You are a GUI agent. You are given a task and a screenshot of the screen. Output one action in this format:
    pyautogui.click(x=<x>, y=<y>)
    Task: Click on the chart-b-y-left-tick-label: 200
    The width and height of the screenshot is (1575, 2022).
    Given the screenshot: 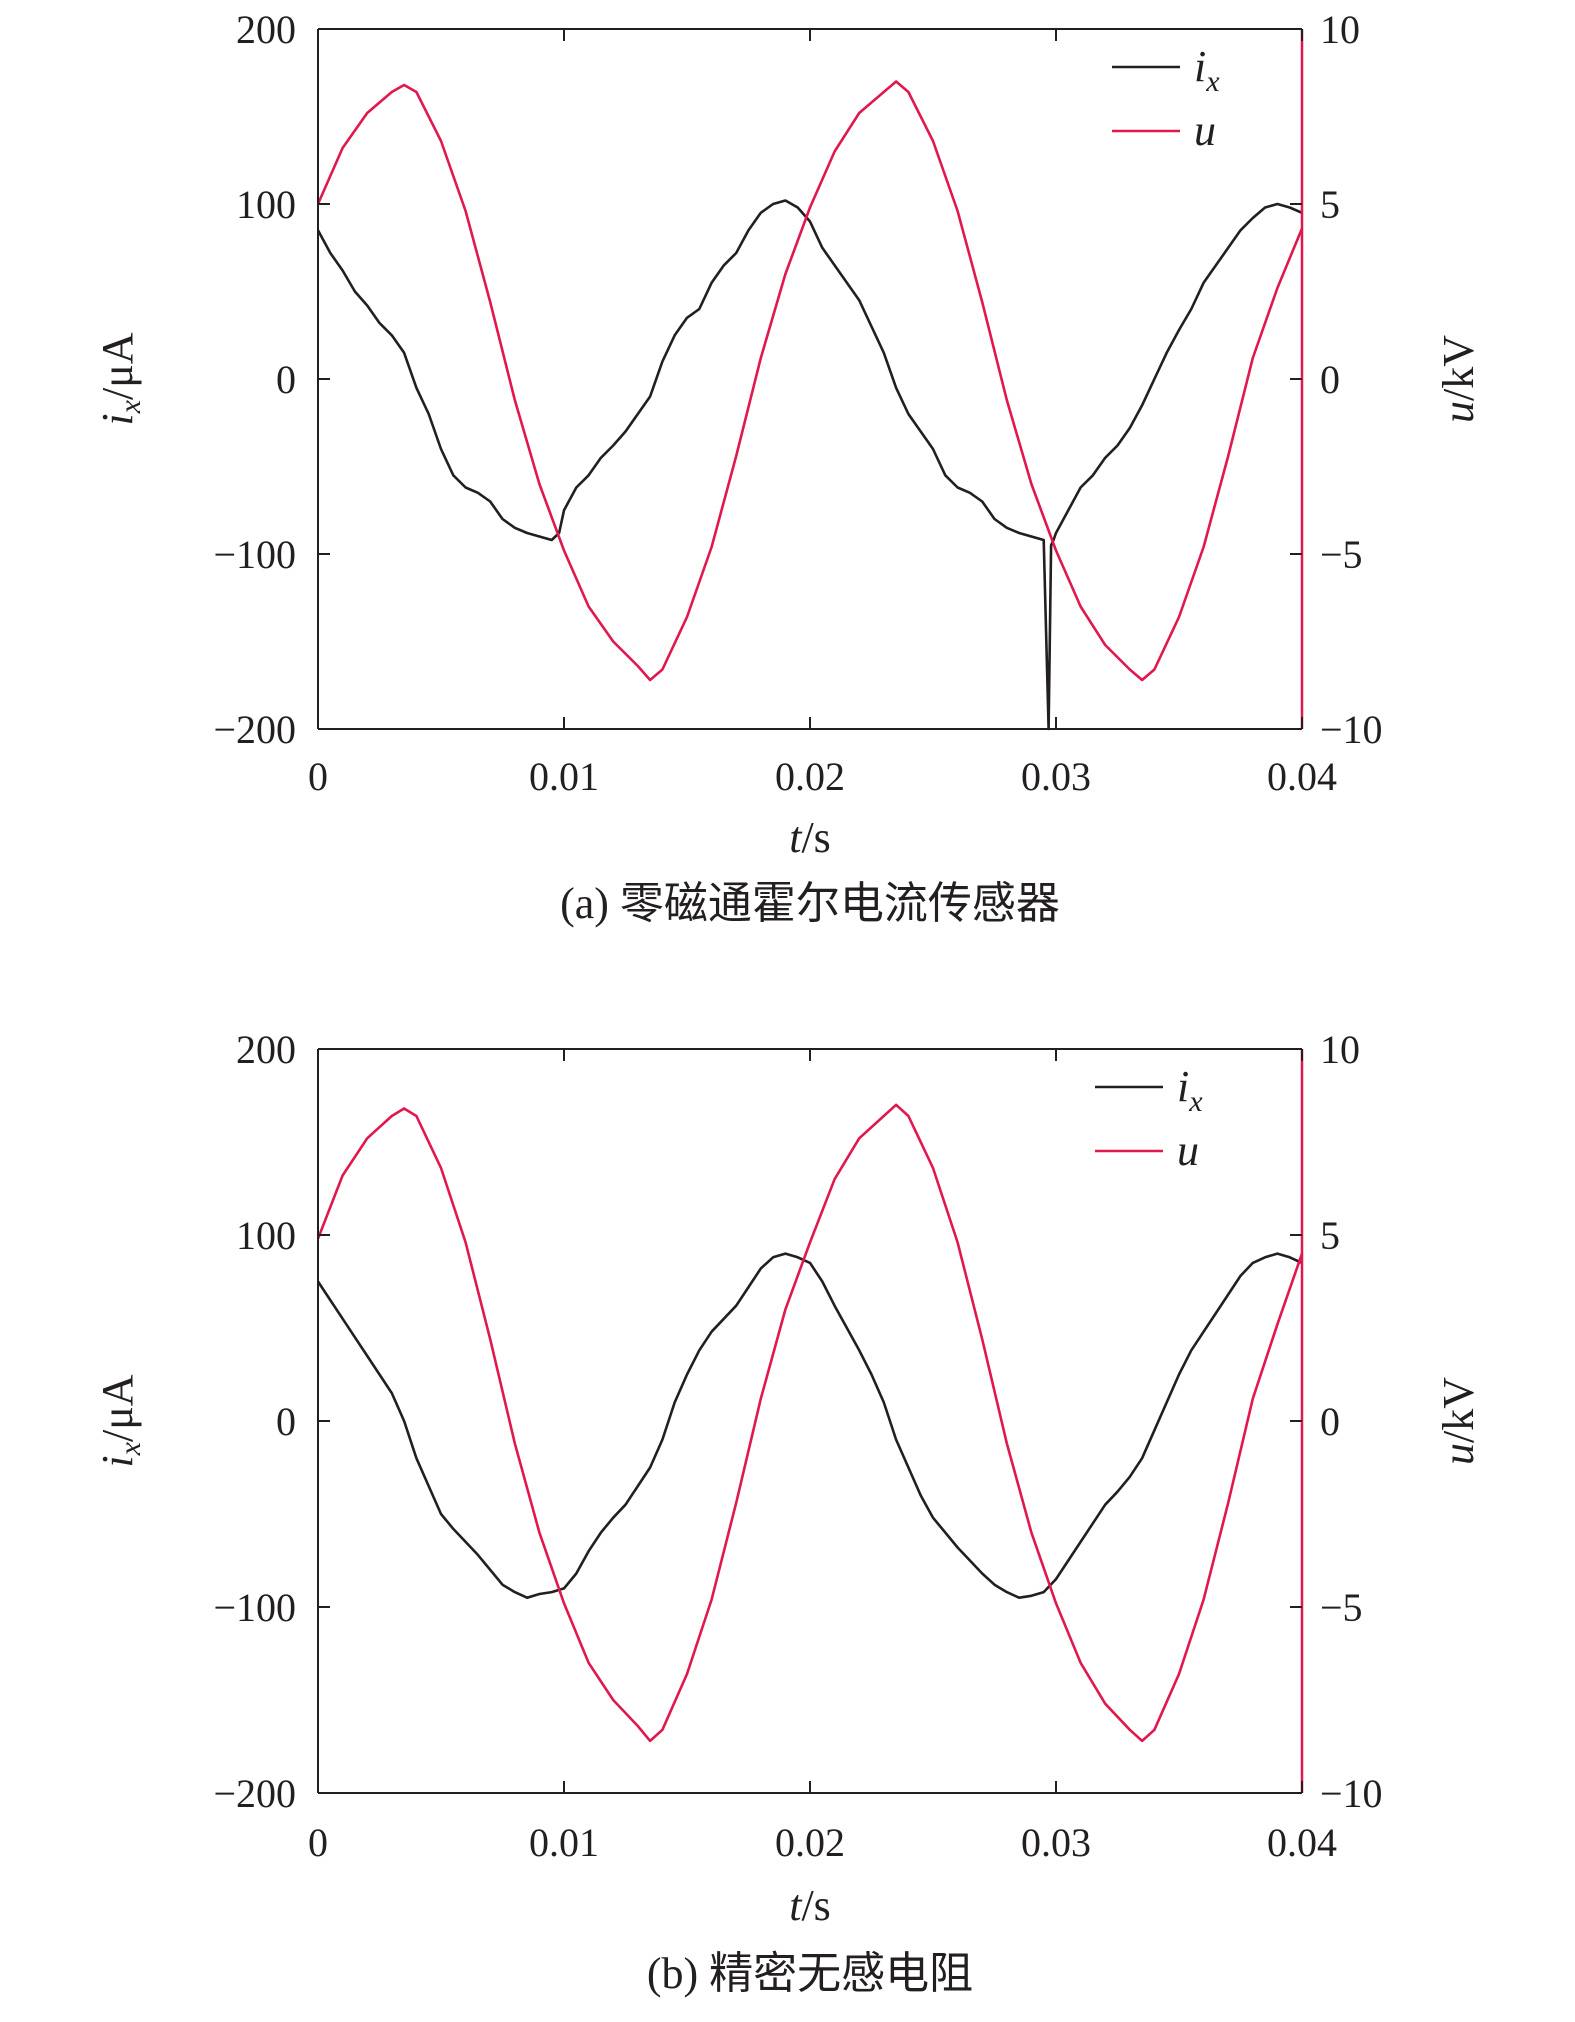 What is the action you would take?
    pyautogui.click(x=266, y=1049)
    